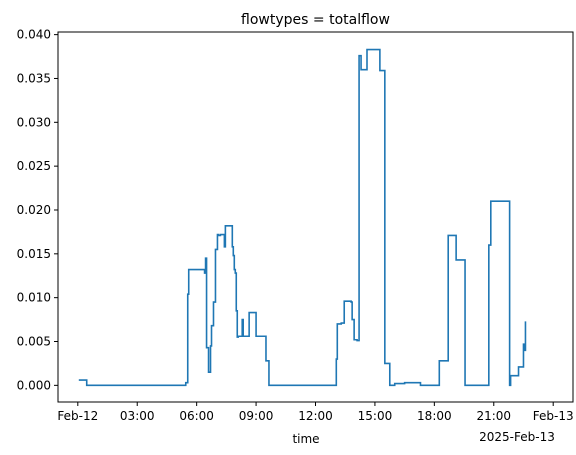  What do you see at coordinates (493, 416) in the screenshot?
I see `x-tick-label: 21:00` at bounding box center [493, 416].